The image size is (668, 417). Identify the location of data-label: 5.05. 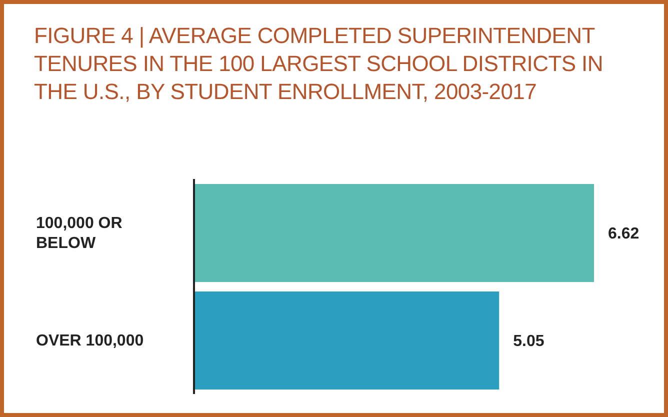
(528, 341).